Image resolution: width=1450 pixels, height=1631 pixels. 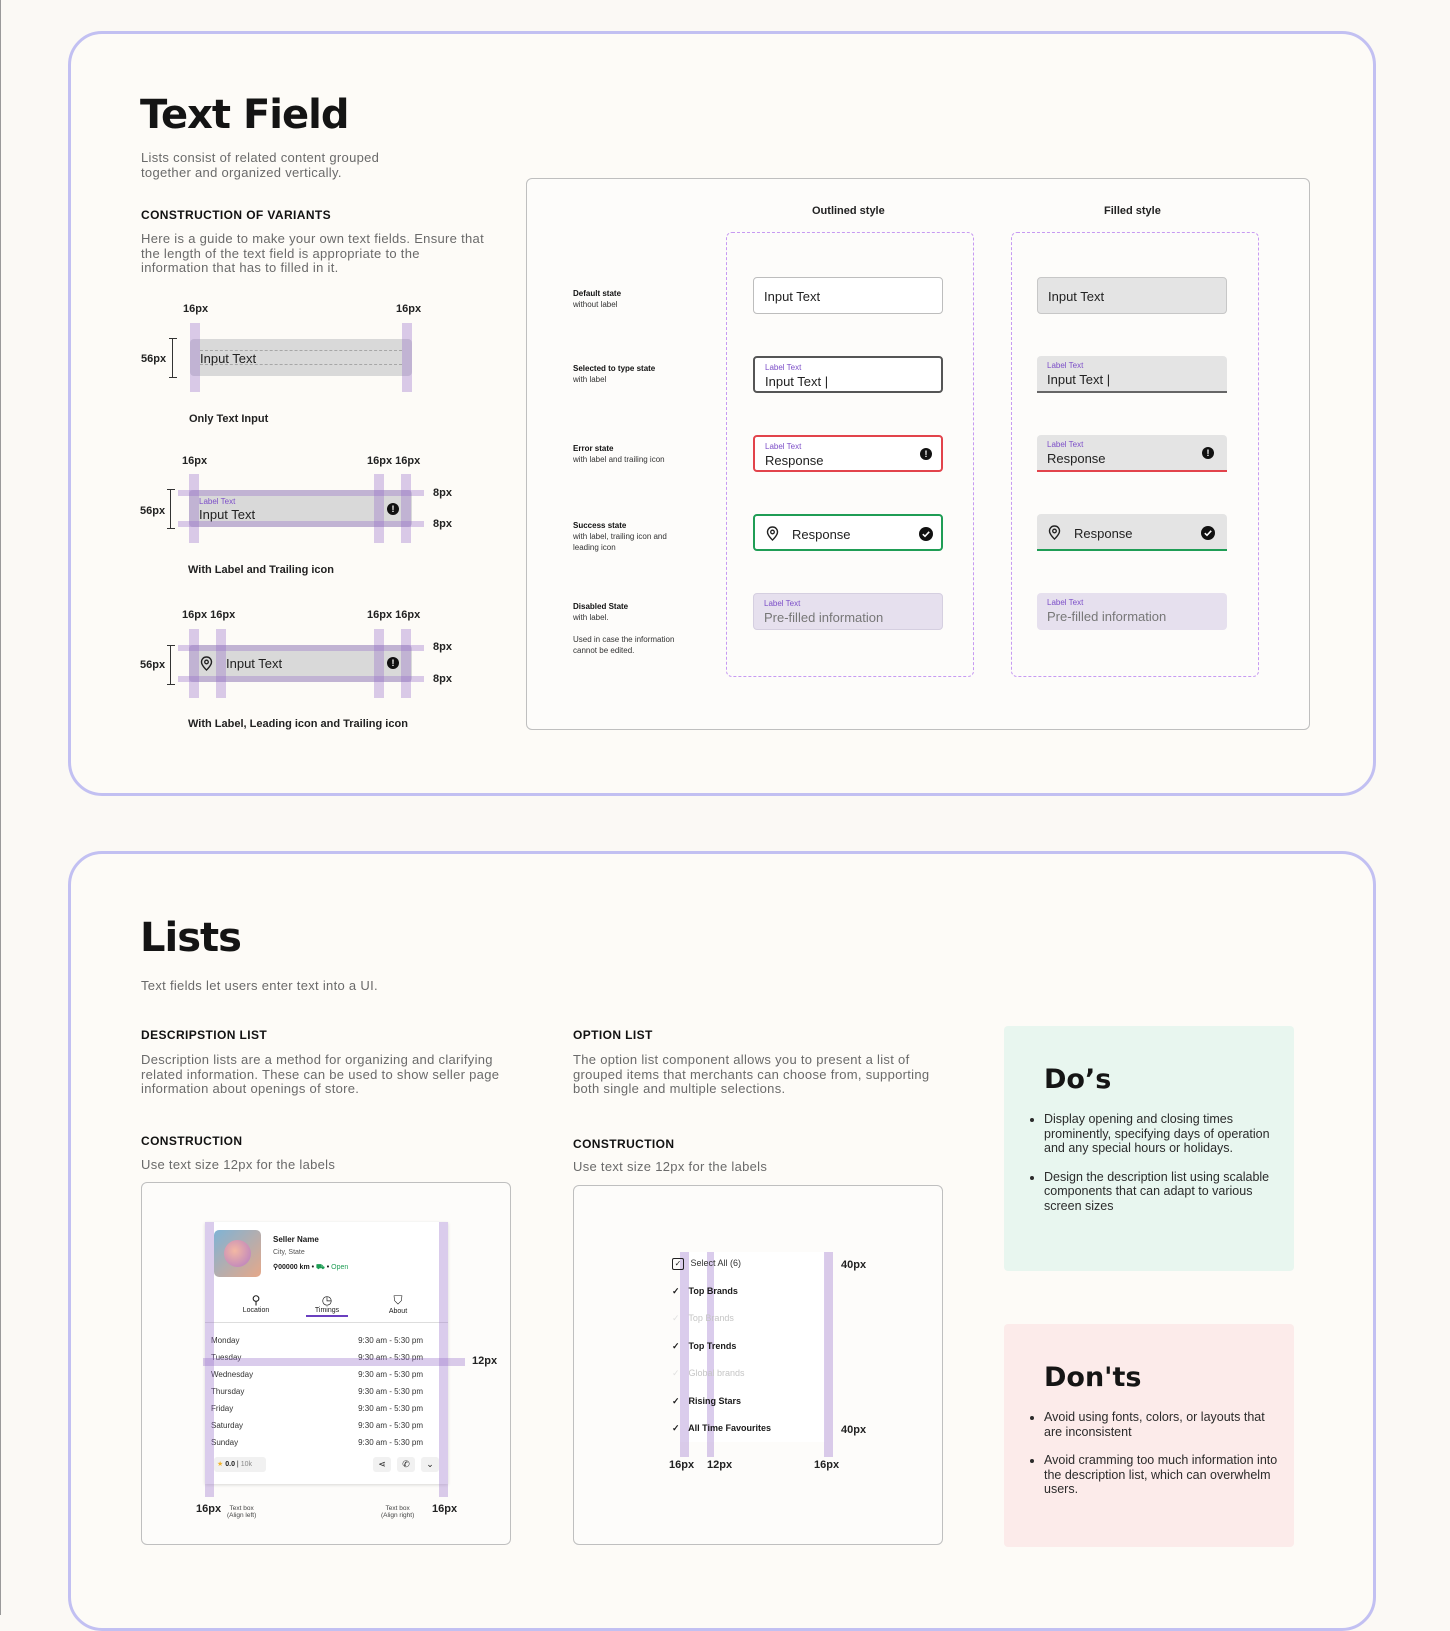 I want to click on tab-label: Timings, so click(x=327, y=1310).